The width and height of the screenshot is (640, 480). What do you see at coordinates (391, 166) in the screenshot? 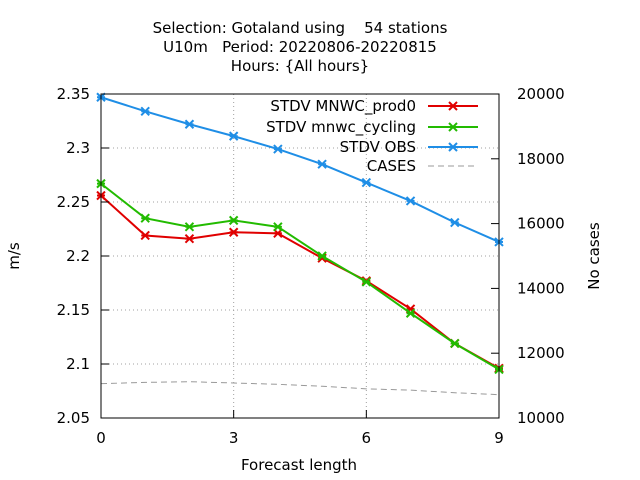
I see `legend-label-3: CASES` at bounding box center [391, 166].